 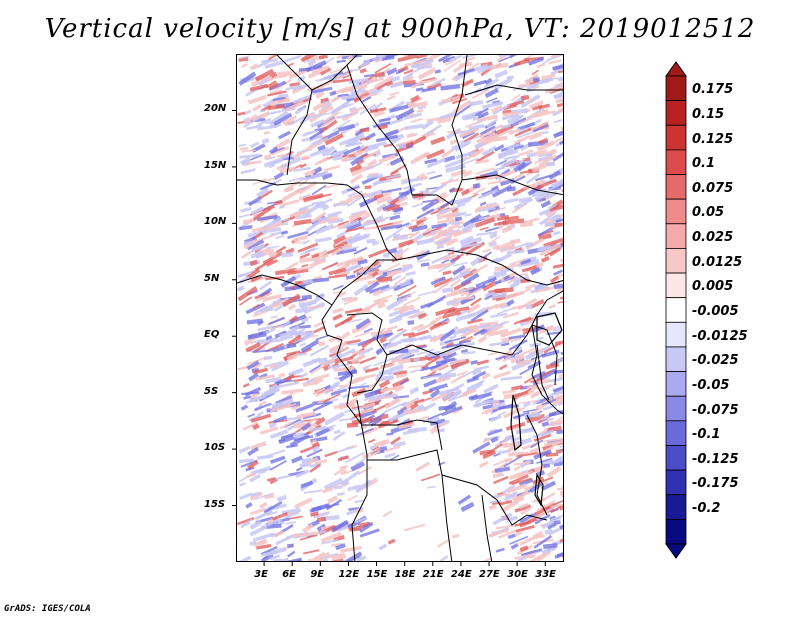 What do you see at coordinates (704, 164) in the screenshot?
I see `colorbar-level-label: 0.1` at bounding box center [704, 164].